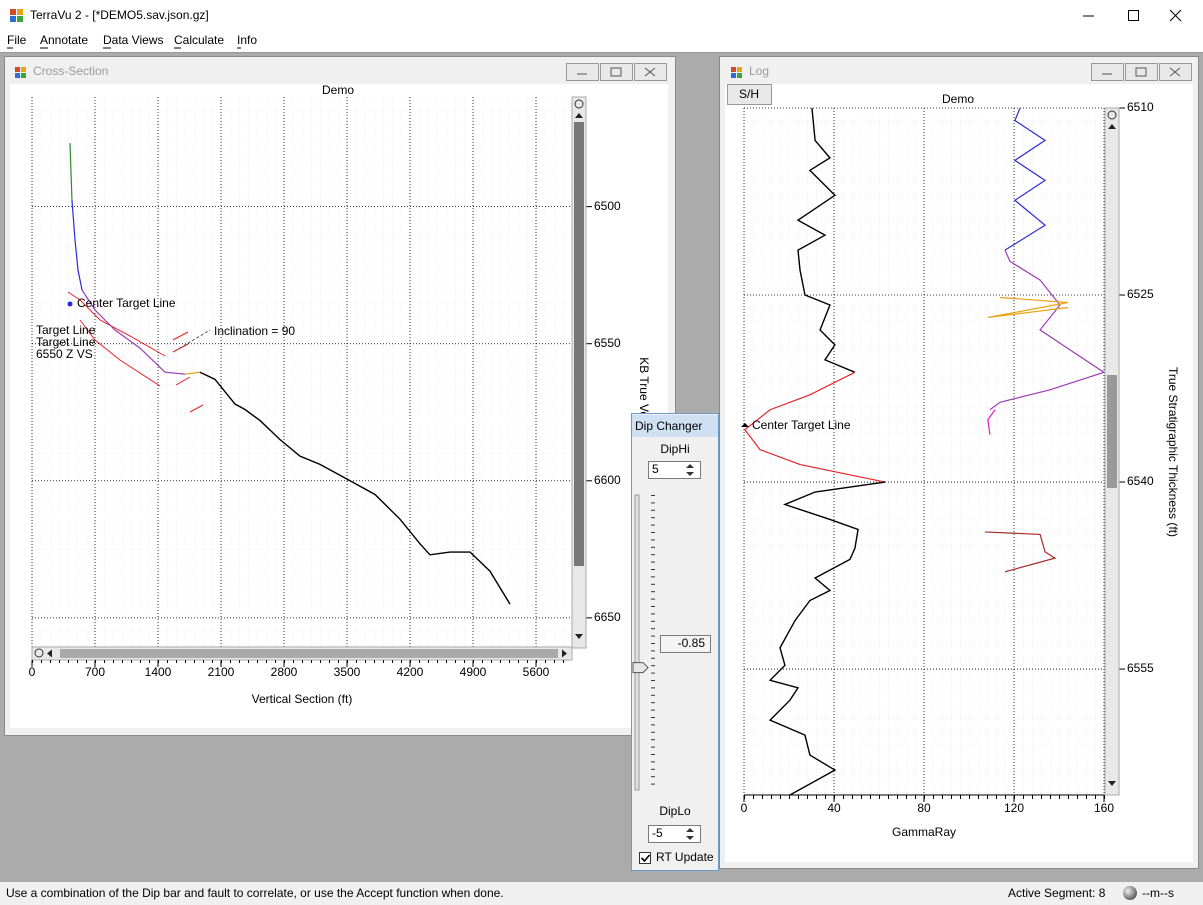 This screenshot has width=1203, height=905. I want to click on y-tick-label: 6540, so click(1140, 481).